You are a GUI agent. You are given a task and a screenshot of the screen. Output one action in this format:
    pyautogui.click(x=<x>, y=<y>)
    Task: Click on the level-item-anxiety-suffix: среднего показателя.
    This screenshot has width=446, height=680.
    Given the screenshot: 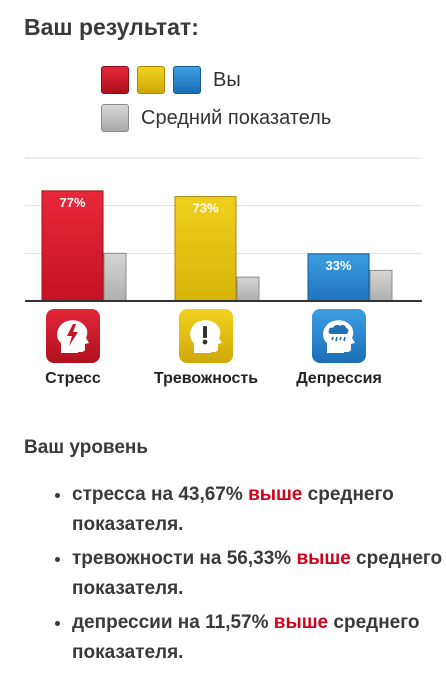 What is the action you would take?
    pyautogui.click(x=257, y=573)
    